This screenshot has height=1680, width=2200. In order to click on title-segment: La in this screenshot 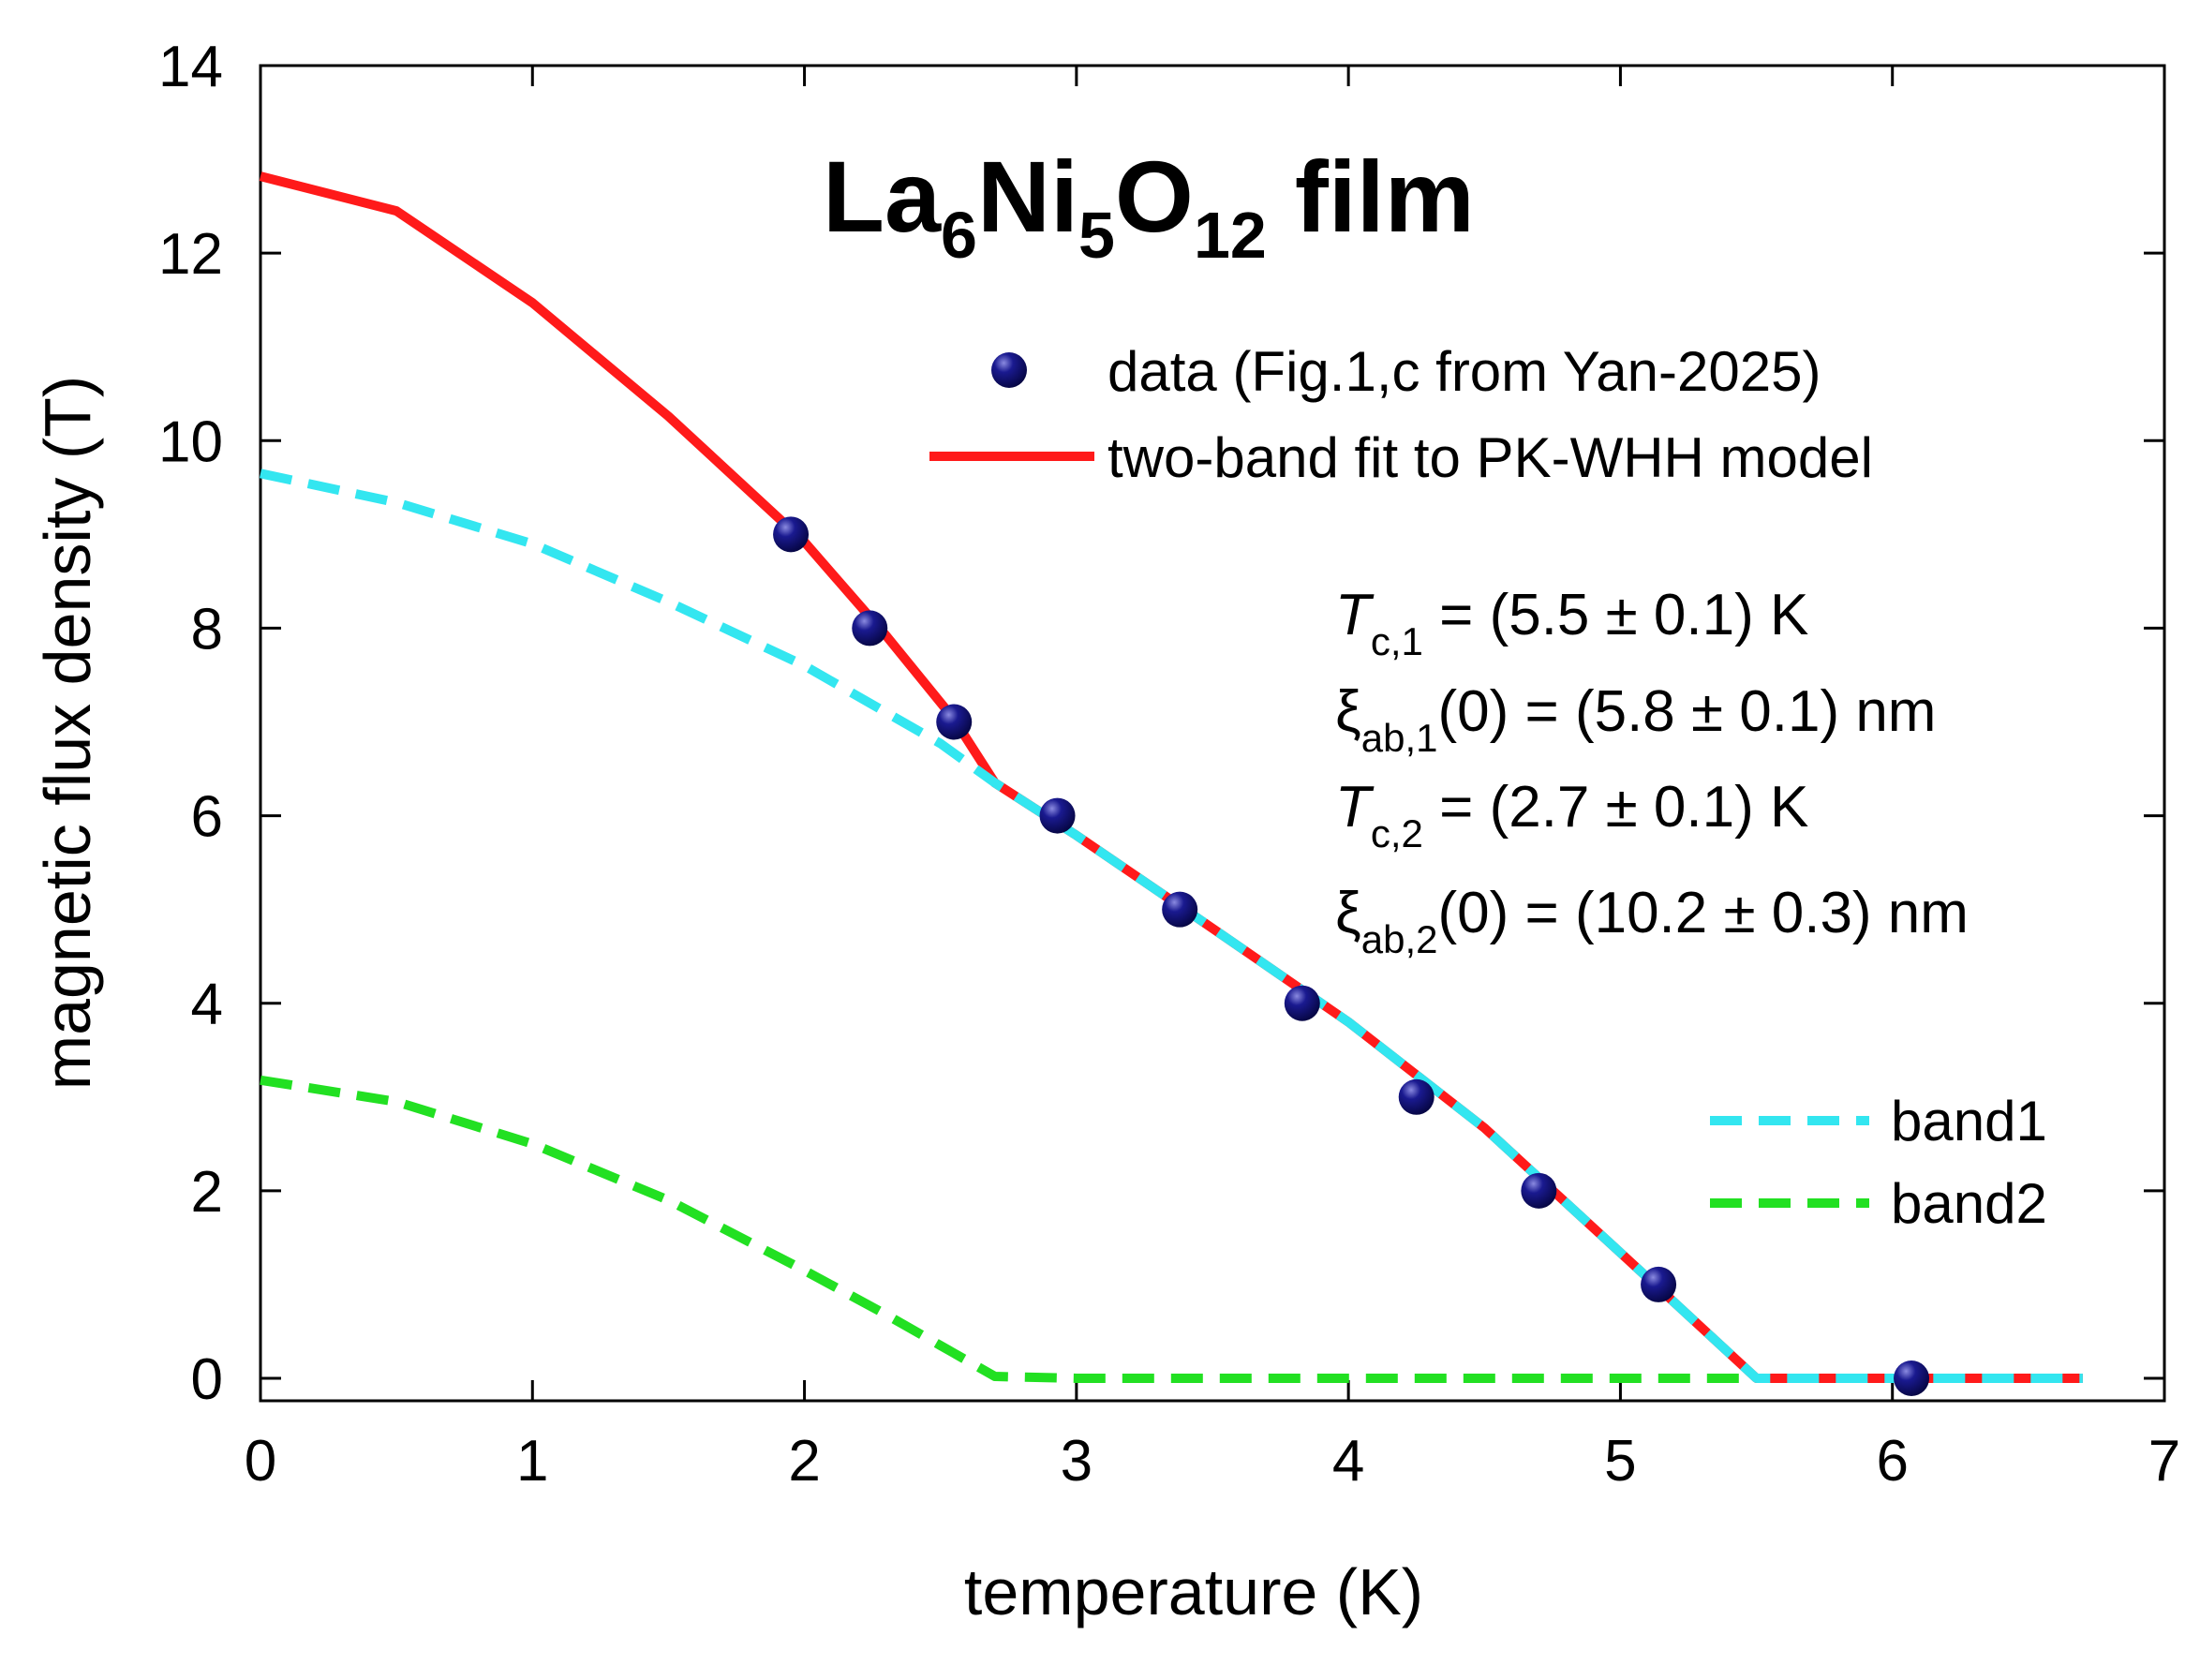, I will do `click(883, 196)`.